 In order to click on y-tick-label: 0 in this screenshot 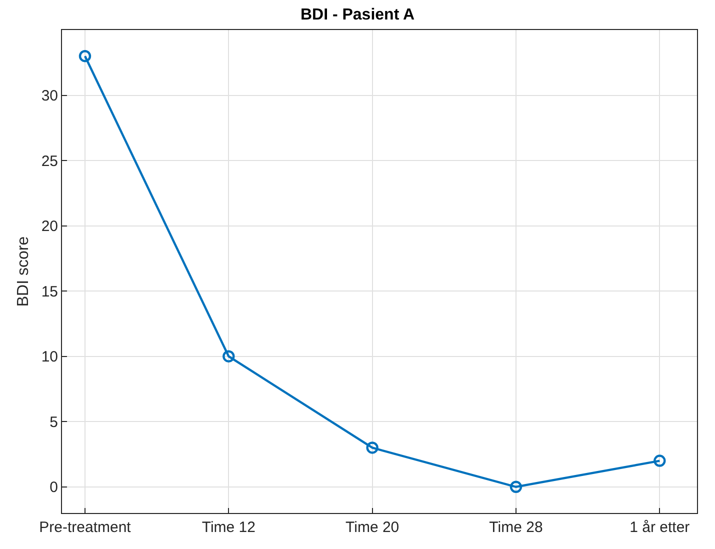, I will do `click(54, 487)`.